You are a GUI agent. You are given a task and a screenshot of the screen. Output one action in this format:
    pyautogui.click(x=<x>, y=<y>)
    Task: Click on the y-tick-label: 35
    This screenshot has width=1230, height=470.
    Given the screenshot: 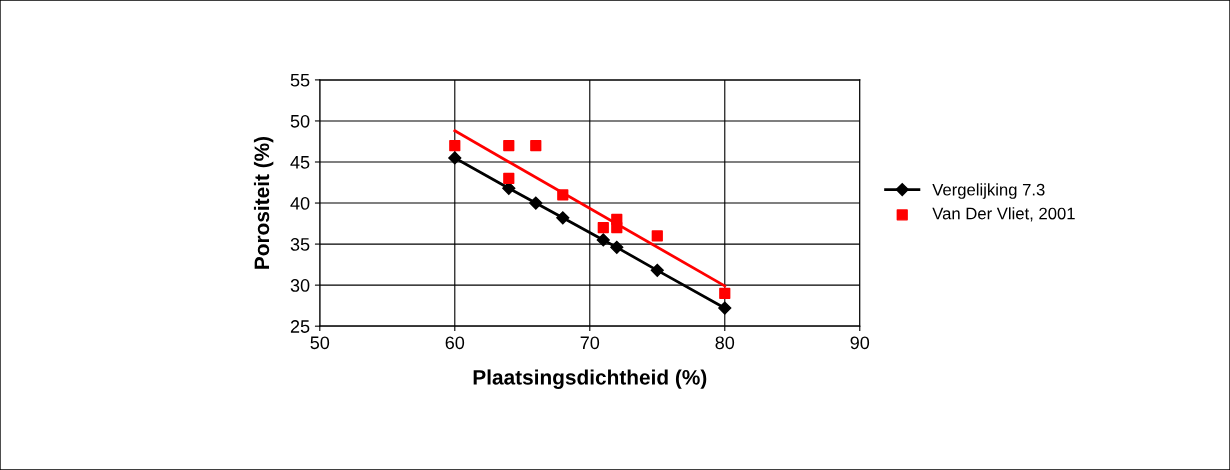 What is the action you would take?
    pyautogui.click(x=300, y=244)
    